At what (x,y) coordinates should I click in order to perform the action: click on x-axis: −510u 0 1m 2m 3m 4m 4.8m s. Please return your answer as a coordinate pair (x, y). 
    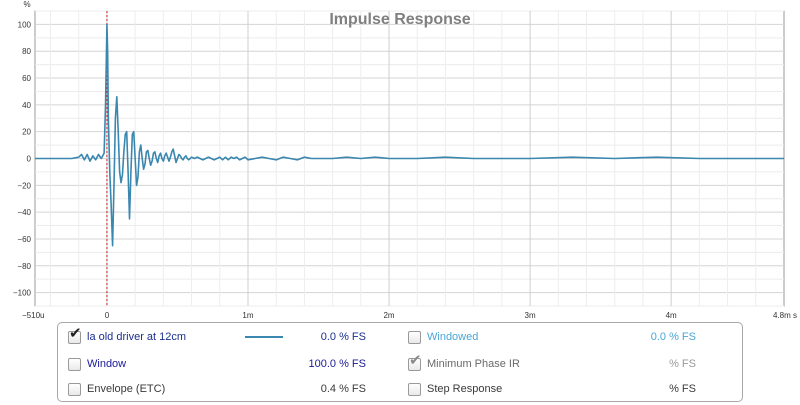
    Looking at the image, I should click on (409, 315).